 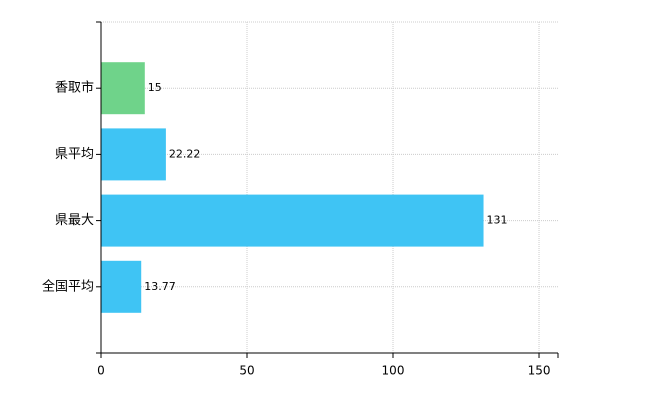 I want to click on value-label: 22.22, so click(x=185, y=153).